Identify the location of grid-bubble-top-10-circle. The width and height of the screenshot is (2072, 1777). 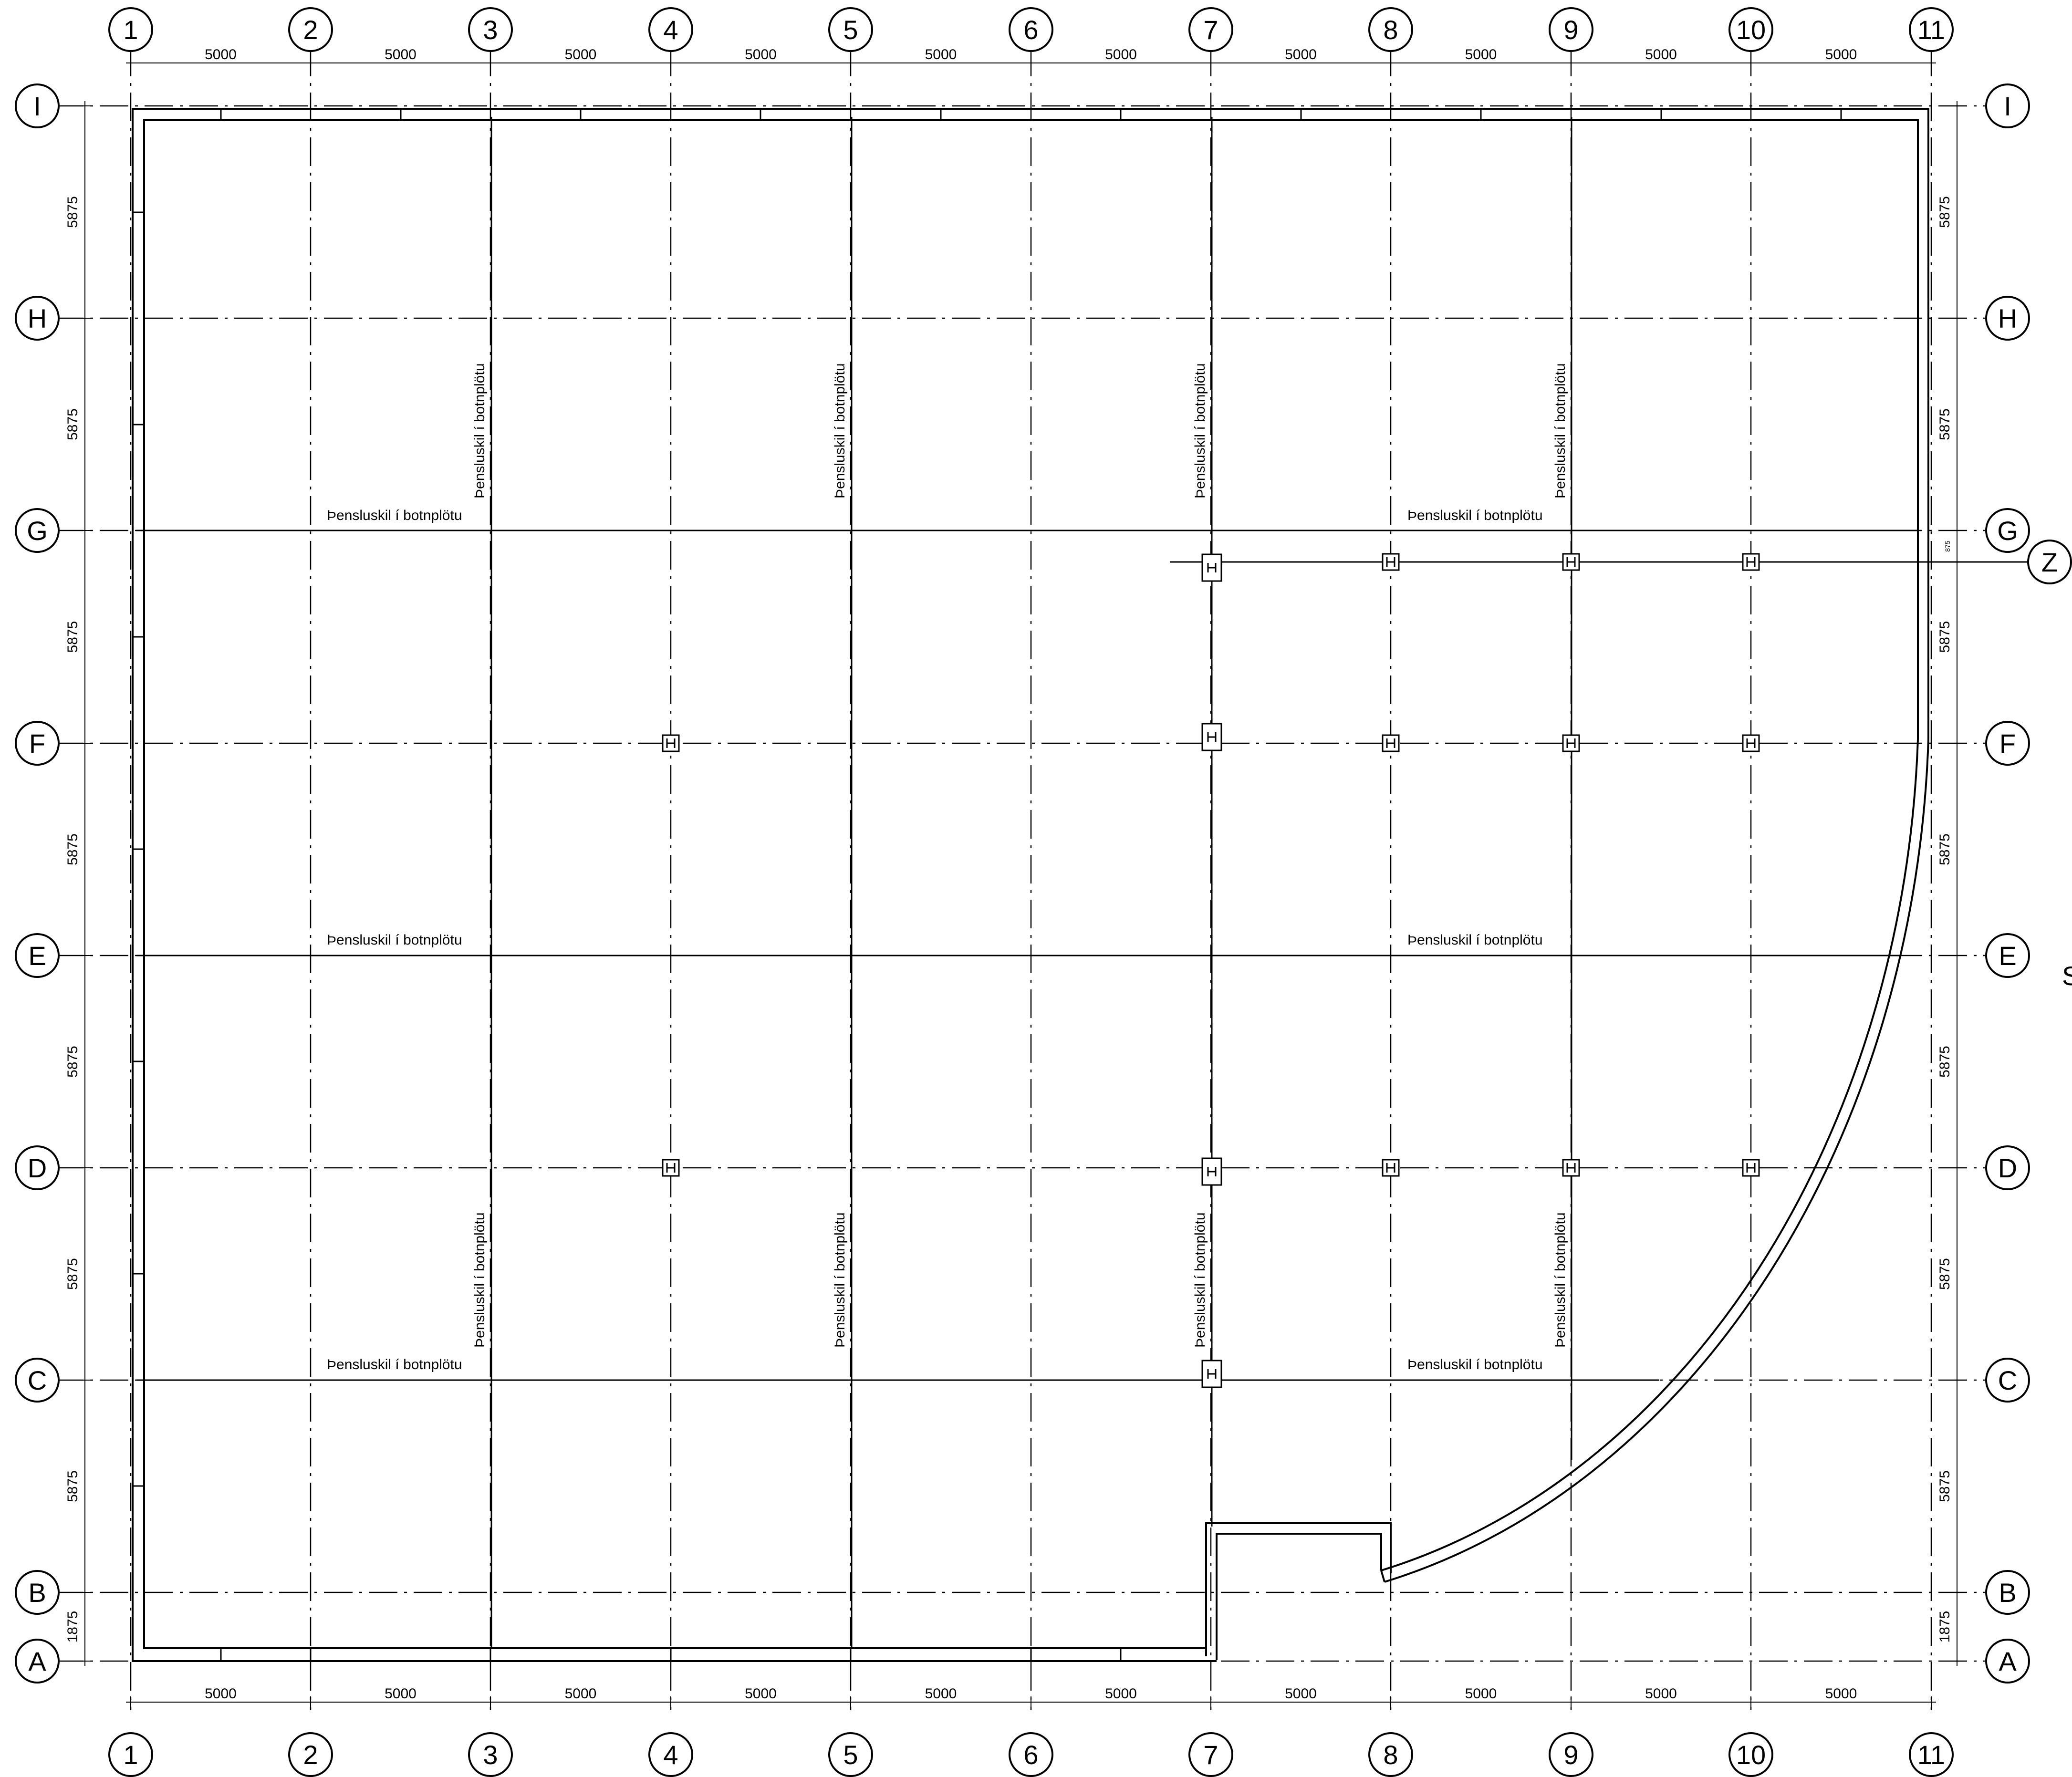
(1750, 29).